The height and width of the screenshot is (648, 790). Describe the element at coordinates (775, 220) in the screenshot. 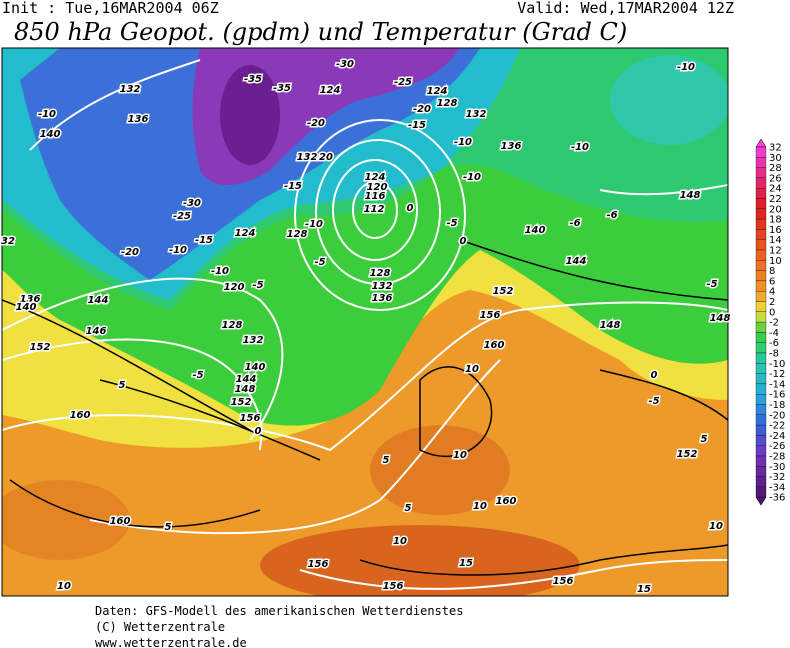

I see `colorbar-label: 18` at that location.